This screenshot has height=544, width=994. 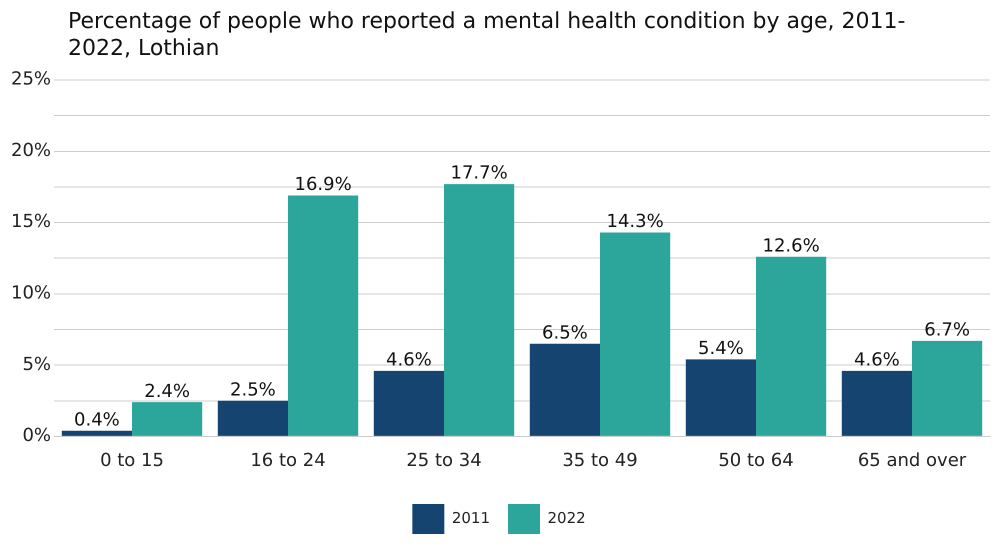 I want to click on legend-label: 2022, so click(x=567, y=517).